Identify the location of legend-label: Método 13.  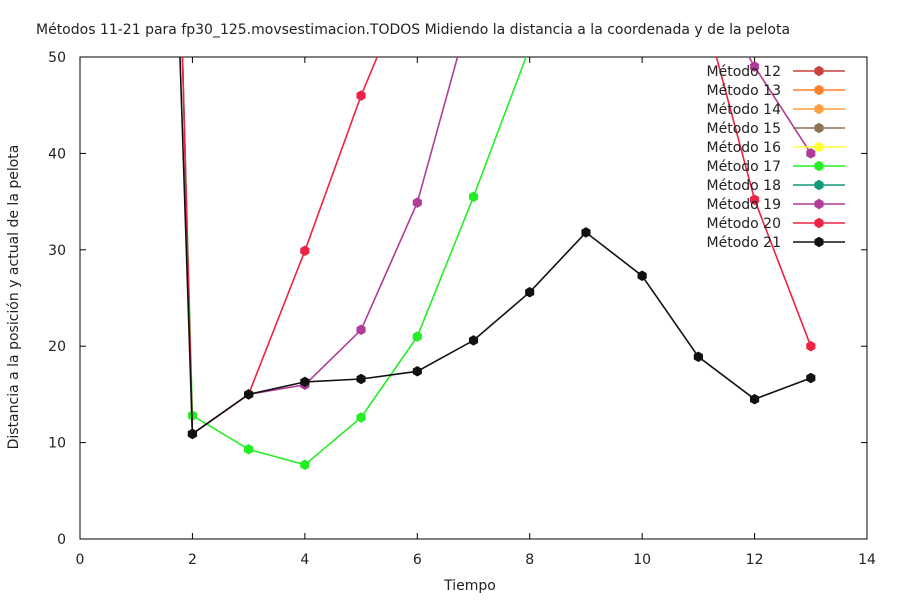
(744, 91).